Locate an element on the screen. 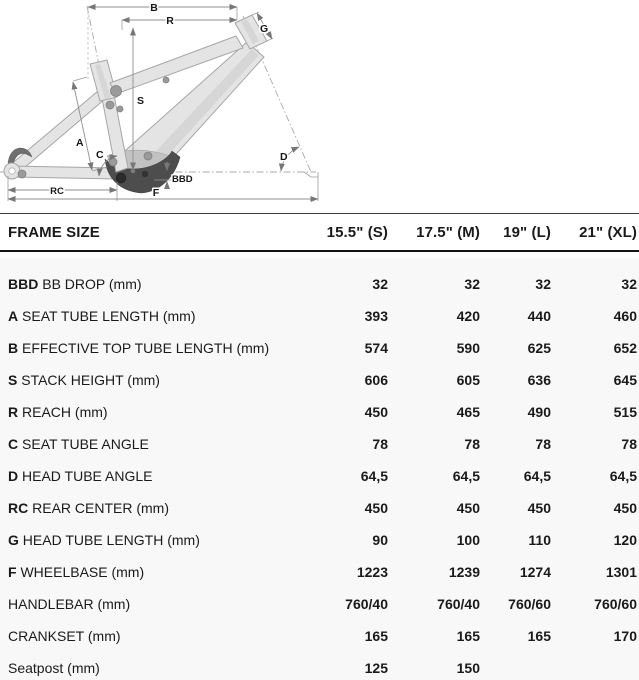 This screenshot has height=680, width=639. table-row: C SEAT TUBE ANGLE 78 78 78 78 is located at coordinates (319, 444).